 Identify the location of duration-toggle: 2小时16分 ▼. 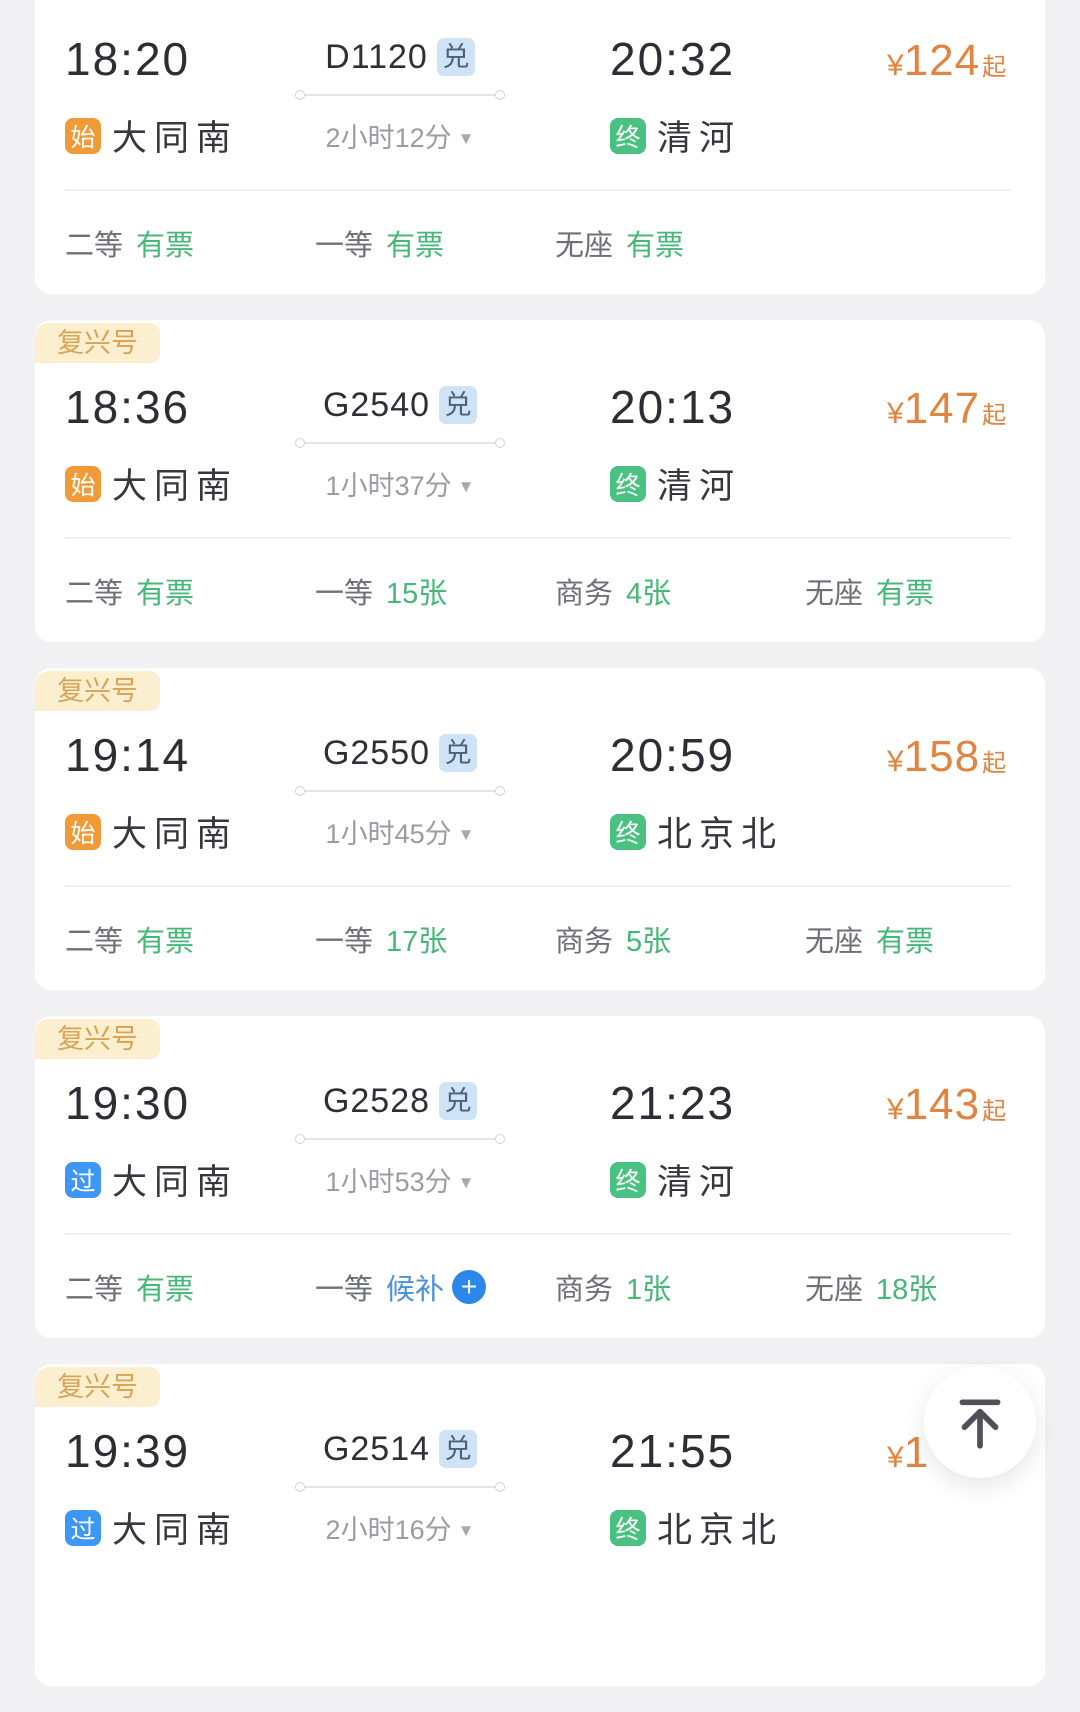
(400, 1527).